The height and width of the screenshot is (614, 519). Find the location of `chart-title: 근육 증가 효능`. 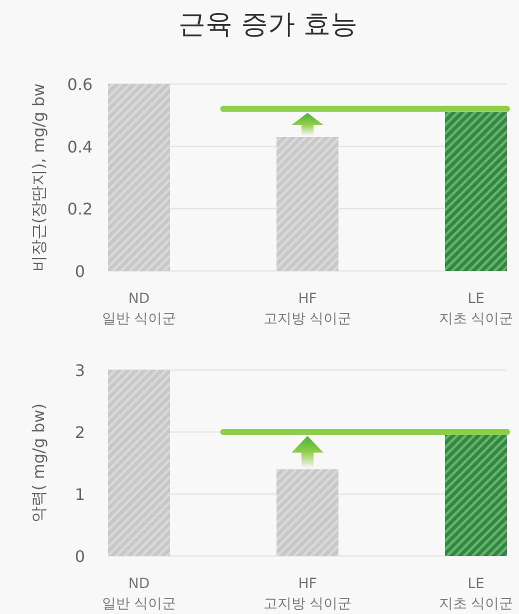

chart-title: 근육 증가 효능 is located at coordinates (268, 24).